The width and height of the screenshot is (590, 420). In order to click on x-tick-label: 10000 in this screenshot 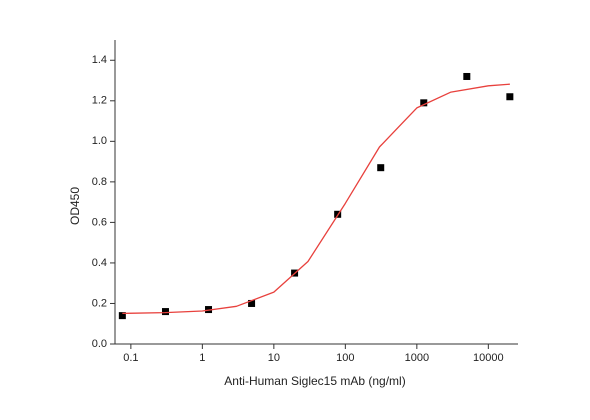, I will do `click(488, 358)`.